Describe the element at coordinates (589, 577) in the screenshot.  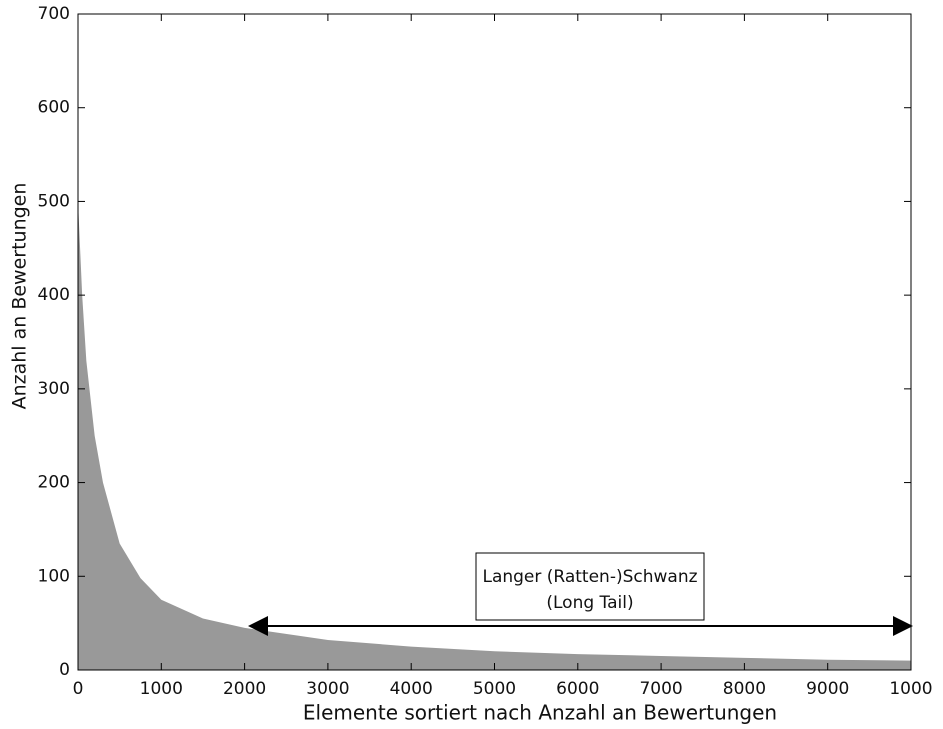
I see `annotation-line: Langer (Ratten-)Schwanz` at that location.